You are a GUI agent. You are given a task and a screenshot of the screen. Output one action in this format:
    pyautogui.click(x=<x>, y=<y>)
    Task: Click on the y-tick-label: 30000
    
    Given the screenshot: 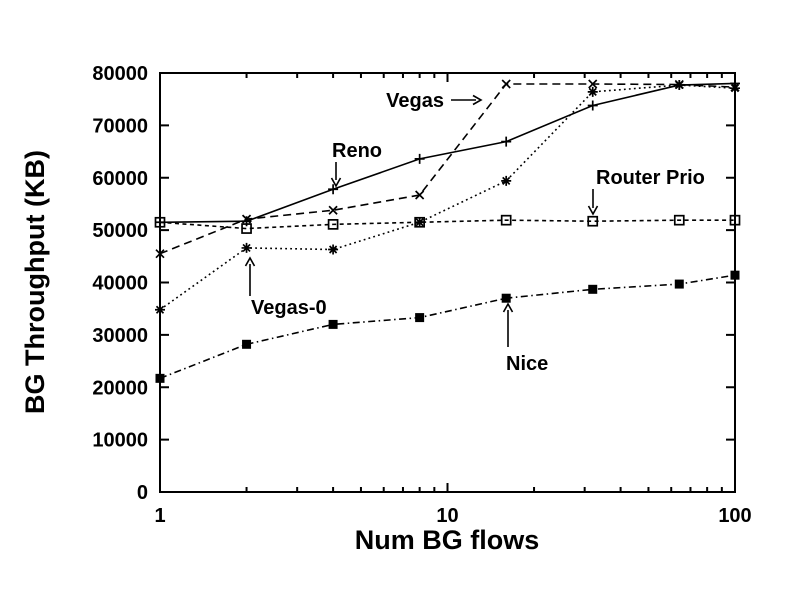 What is the action you would take?
    pyautogui.click(x=120, y=336)
    